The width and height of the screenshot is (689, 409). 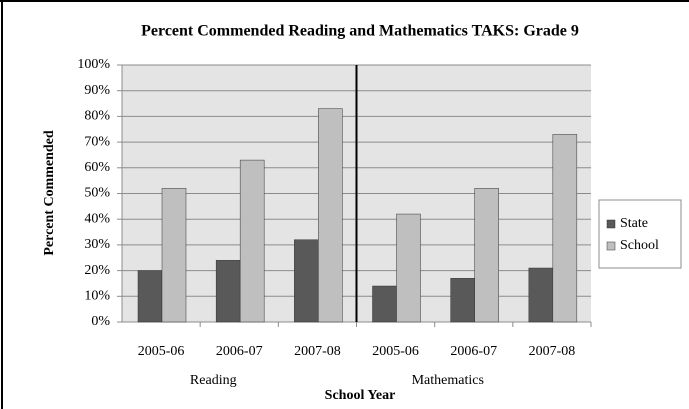 What do you see at coordinates (100, 321) in the screenshot?
I see `y-tick-label: 0%` at bounding box center [100, 321].